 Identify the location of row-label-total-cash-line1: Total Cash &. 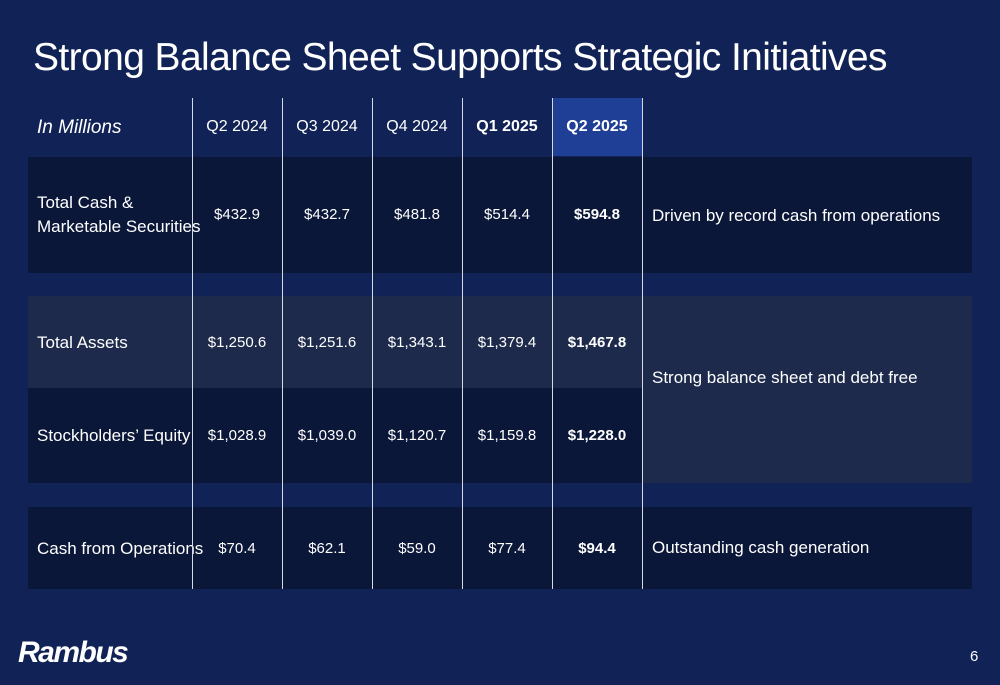
(85, 202).